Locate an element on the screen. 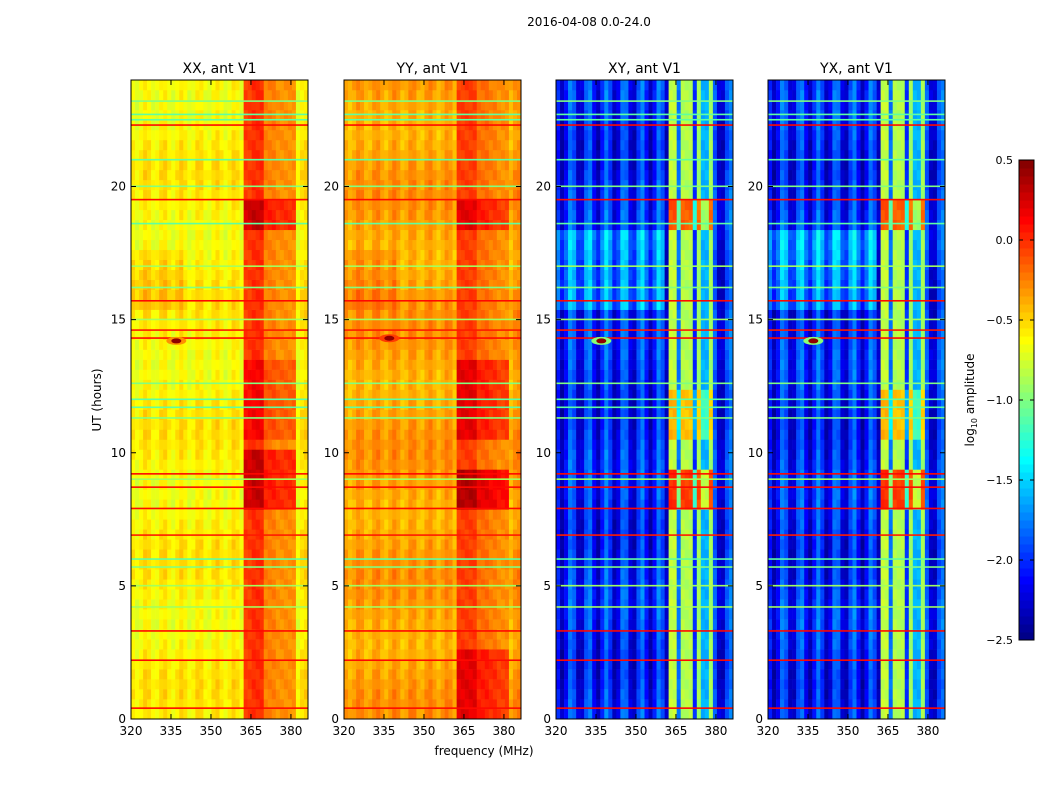 This screenshot has width=1050, height=800. x-tick-label: 365 is located at coordinates (251, 731).